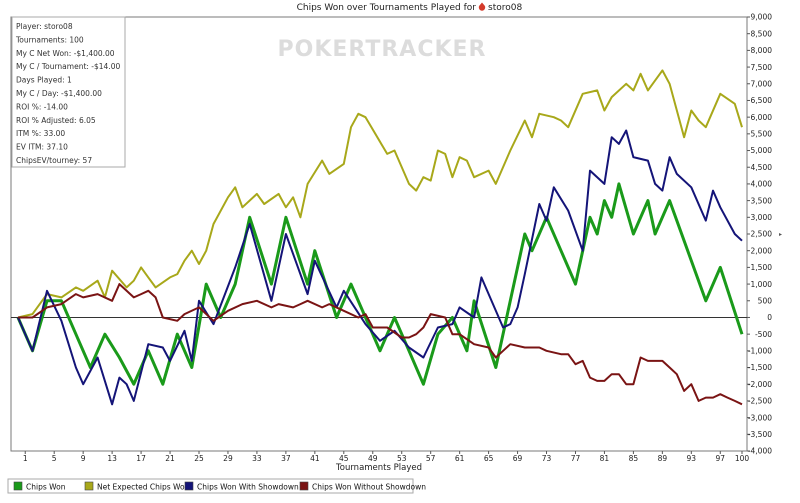  I want to click on x-tick-label: 73, so click(547, 458).